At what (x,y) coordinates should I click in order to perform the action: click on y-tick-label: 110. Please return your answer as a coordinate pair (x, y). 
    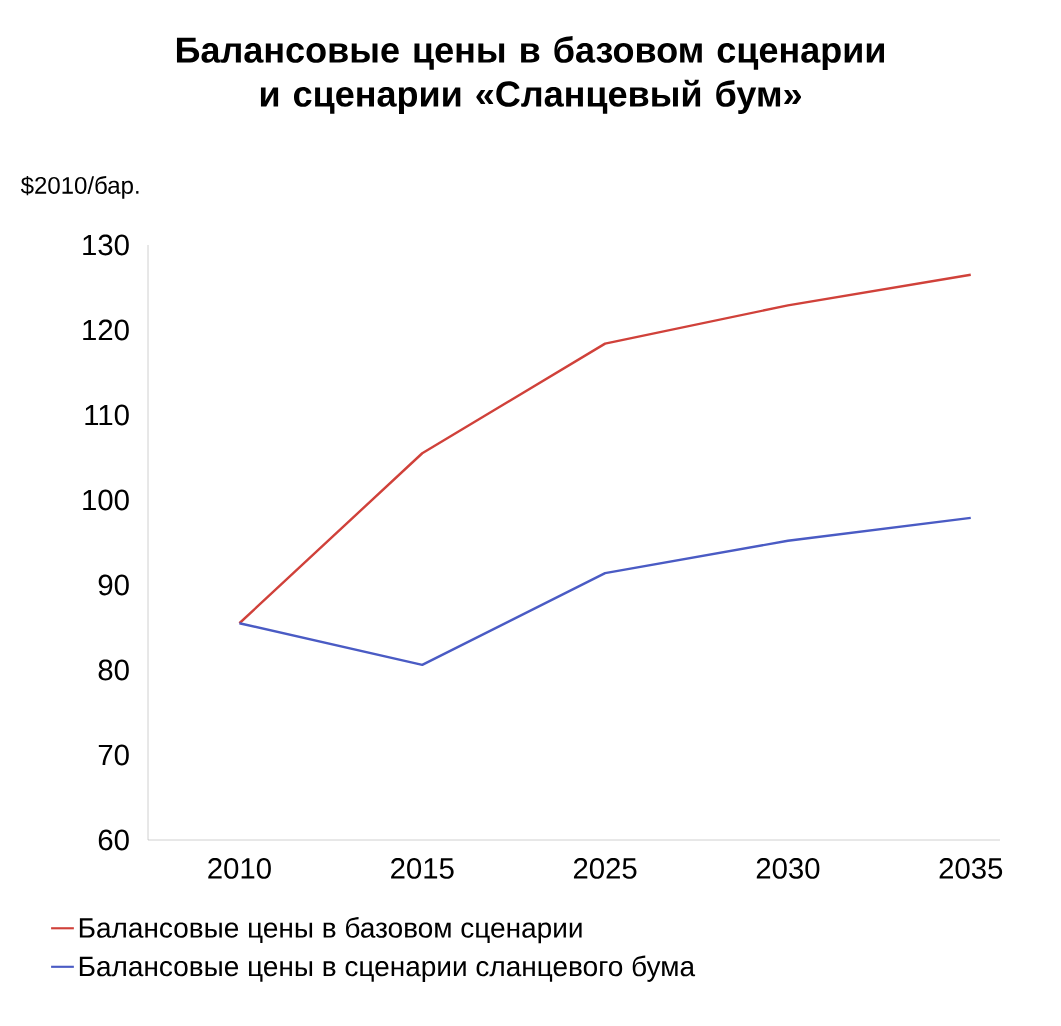
    Looking at the image, I should click on (107, 415).